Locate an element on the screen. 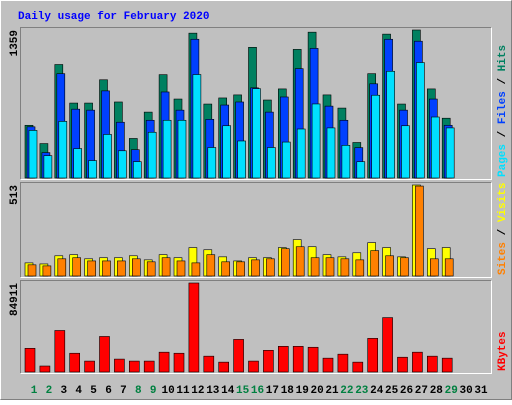 The height and width of the screenshot is (405, 512). x-tick-label: 5 is located at coordinates (93, 391).